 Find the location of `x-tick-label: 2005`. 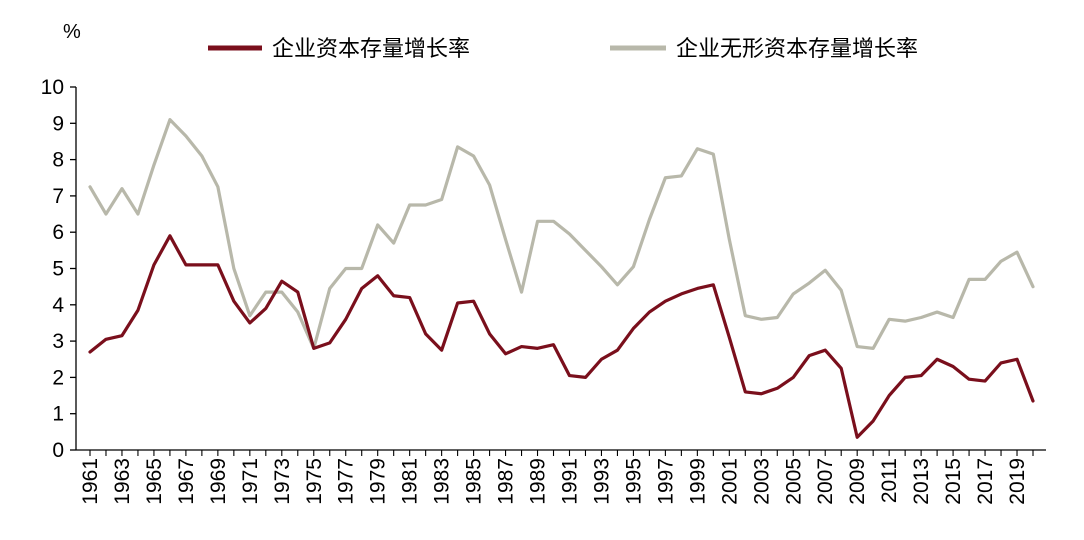

x-tick-label: 2005 is located at coordinates (793, 481).